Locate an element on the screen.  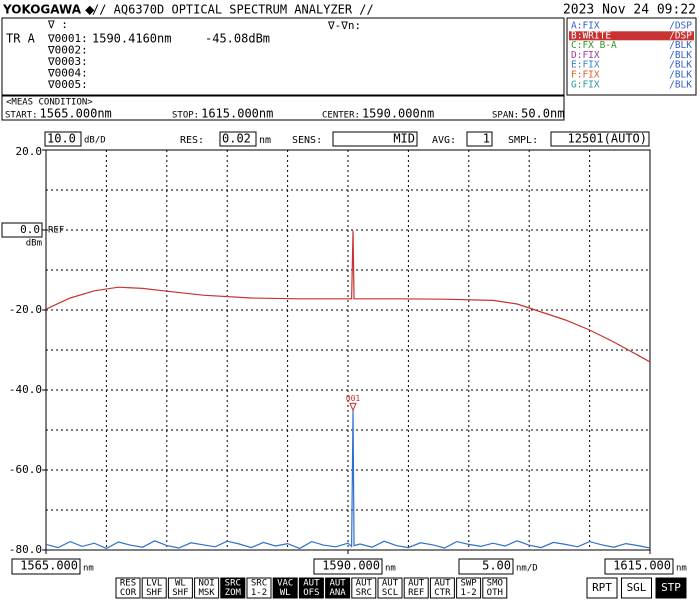
meas-label: SPAN: is located at coordinates (505, 116).